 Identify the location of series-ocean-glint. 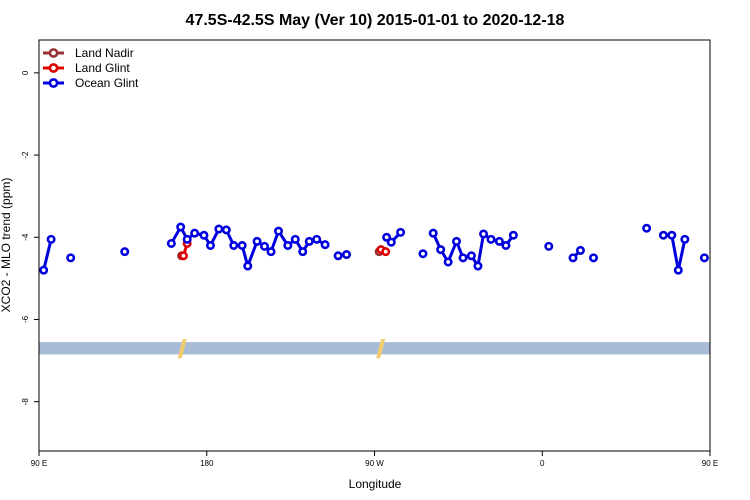
(374, 248).